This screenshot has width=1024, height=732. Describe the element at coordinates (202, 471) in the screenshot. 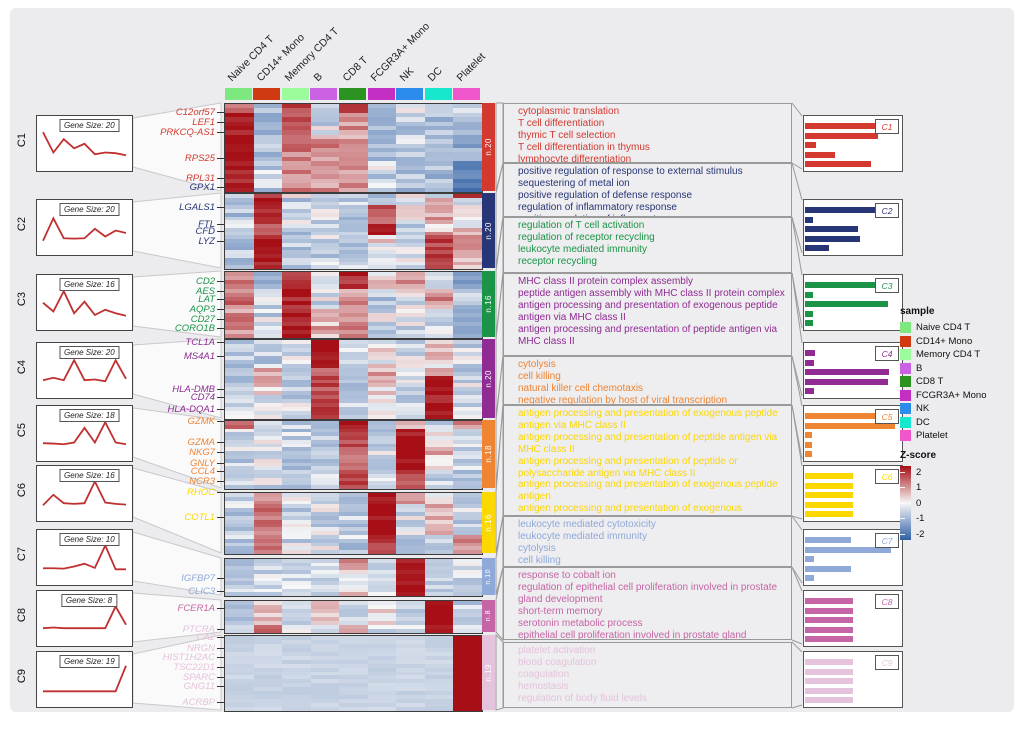

I see `gene-label: CCL4` at that location.